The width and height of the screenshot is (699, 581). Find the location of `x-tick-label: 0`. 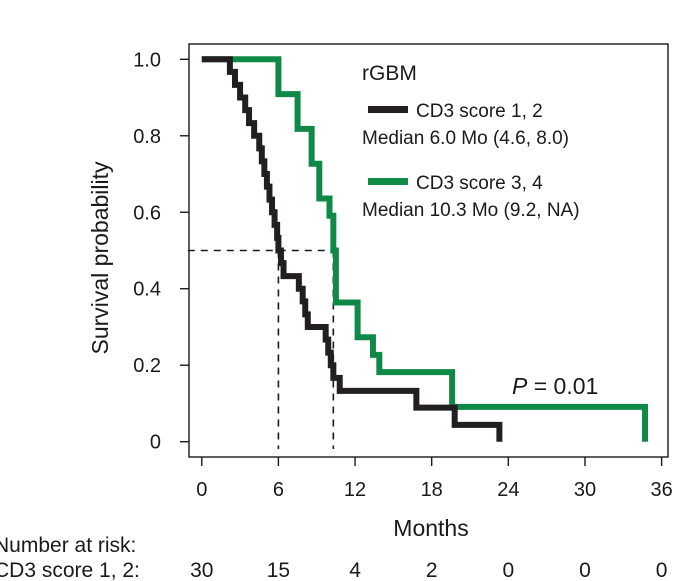

x-tick-label: 0 is located at coordinates (201, 490).